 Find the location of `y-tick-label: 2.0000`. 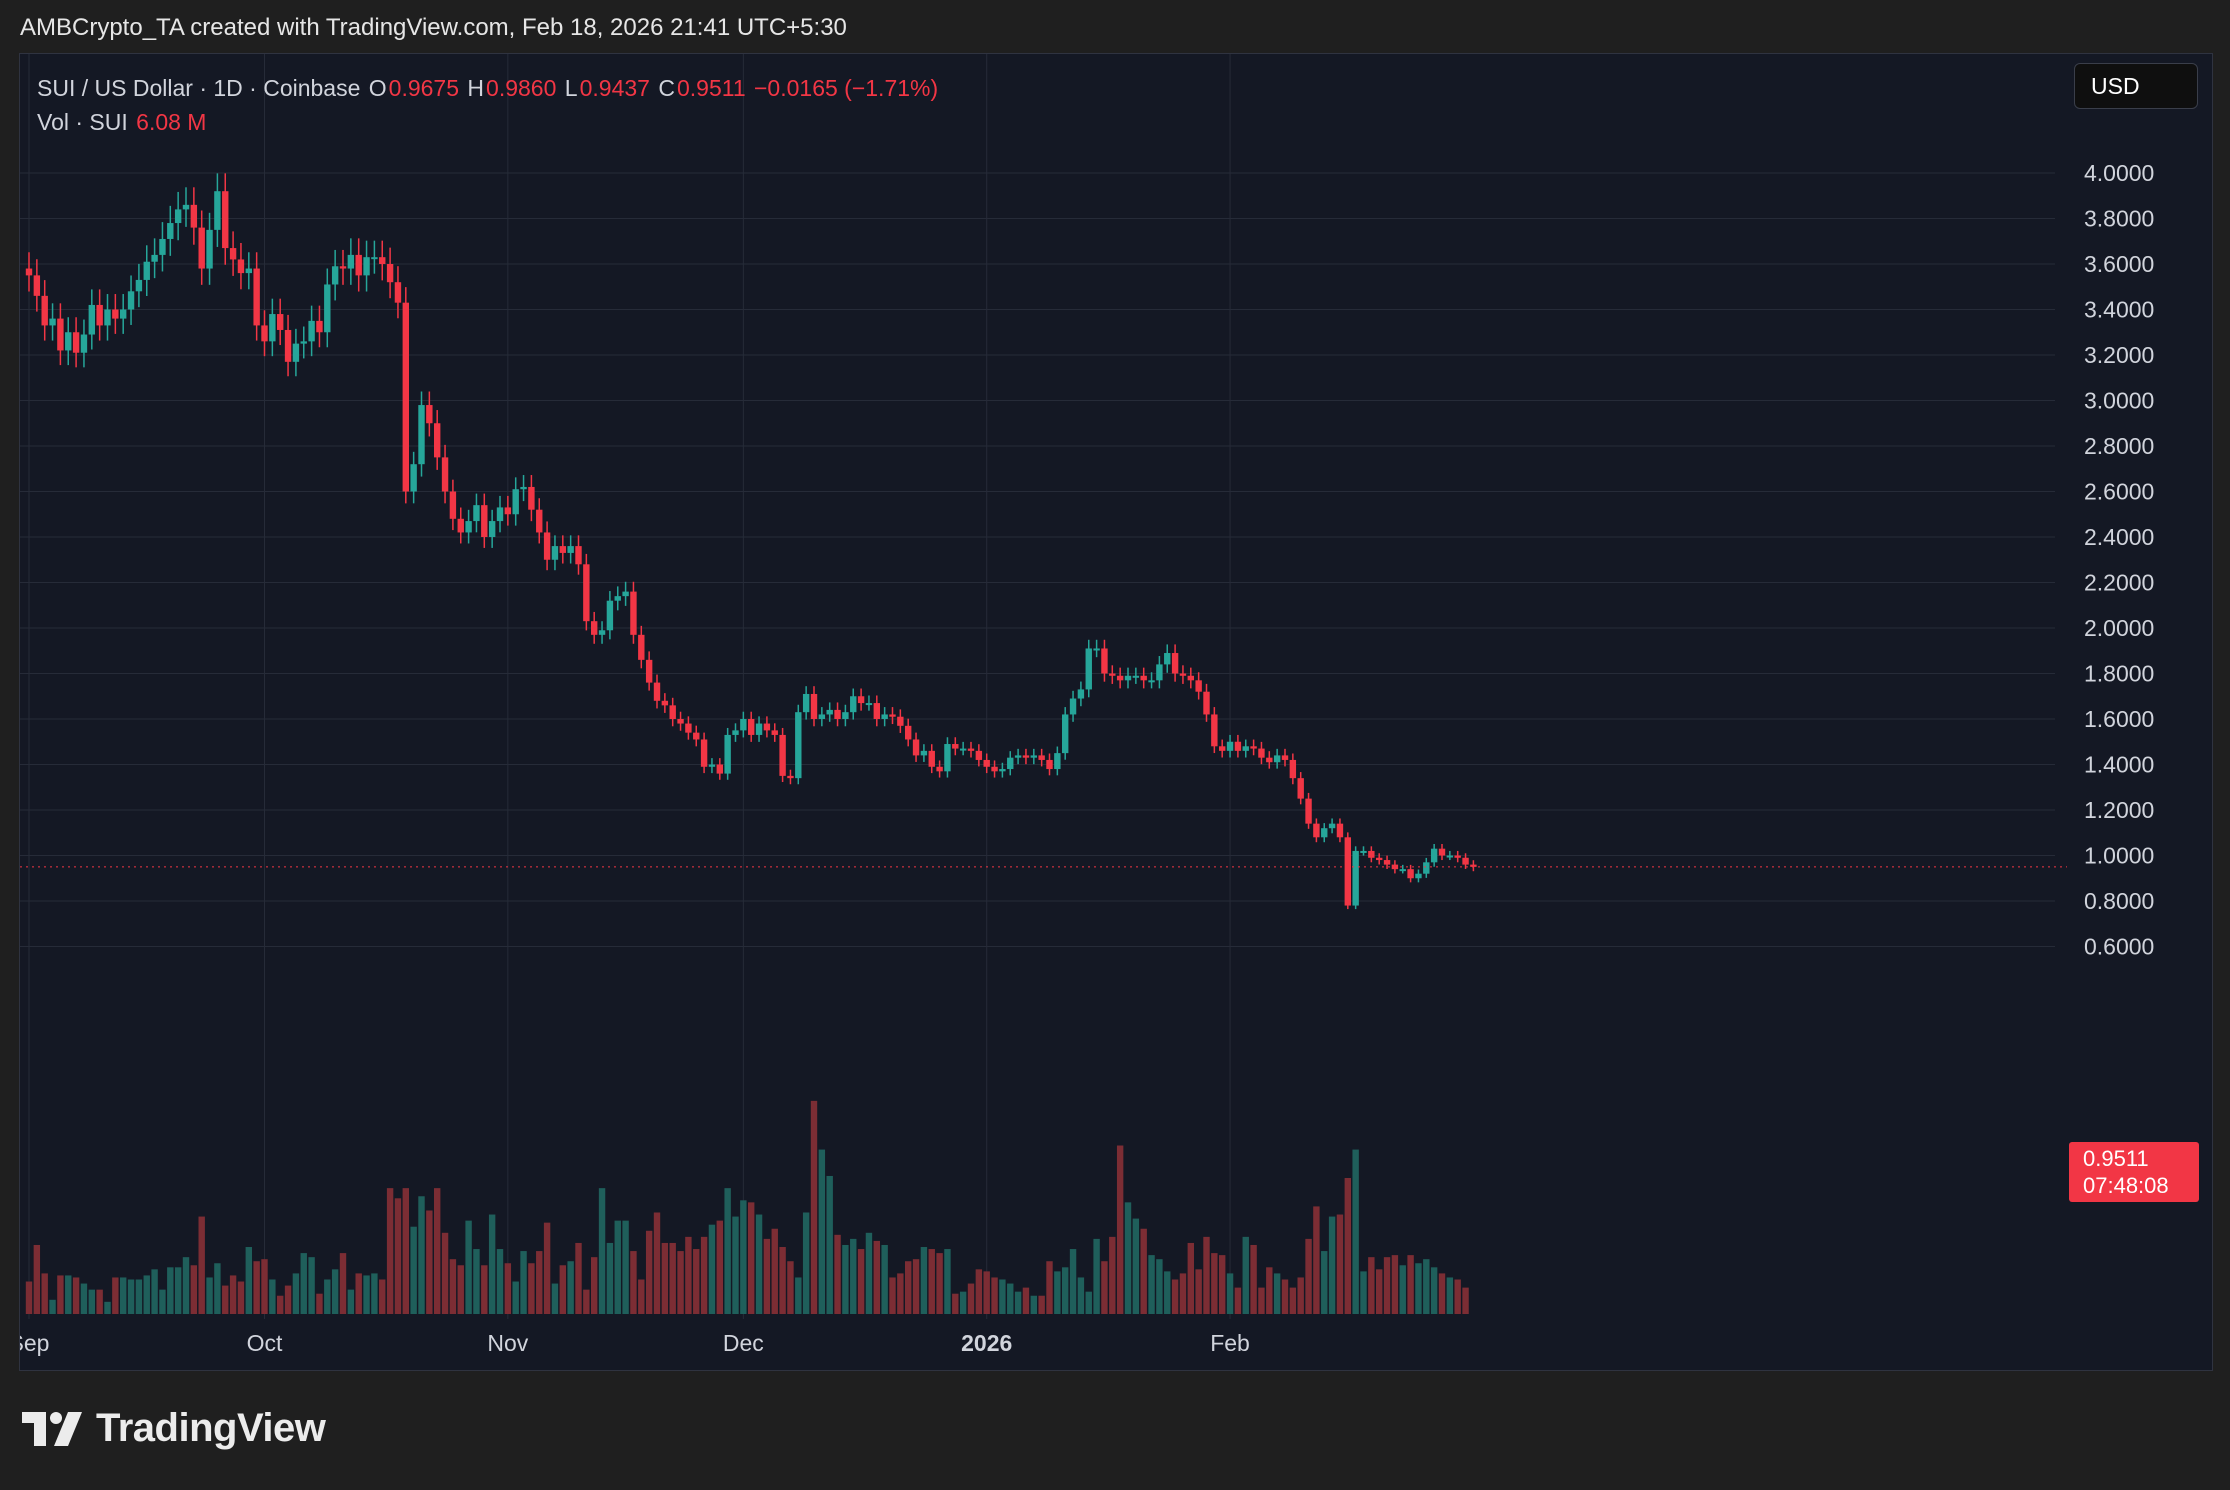

y-tick-label: 2.0000 is located at coordinates (2119, 628).